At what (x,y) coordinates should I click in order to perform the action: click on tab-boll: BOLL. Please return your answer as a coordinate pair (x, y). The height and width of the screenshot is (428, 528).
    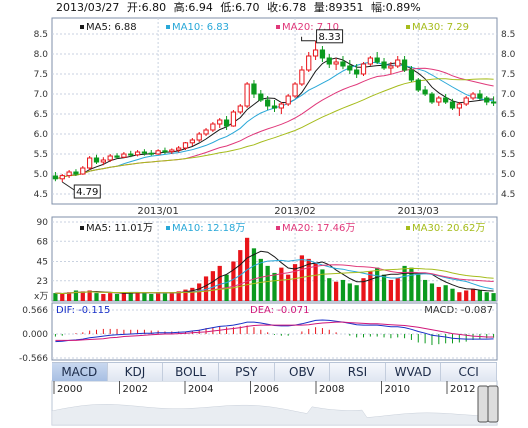
    Looking at the image, I should click on (191, 372).